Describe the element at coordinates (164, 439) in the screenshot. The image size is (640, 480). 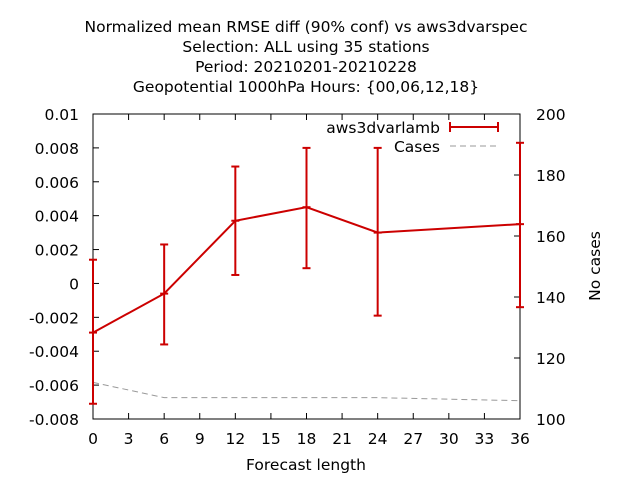
I see `x-tick-label: 6` at that location.